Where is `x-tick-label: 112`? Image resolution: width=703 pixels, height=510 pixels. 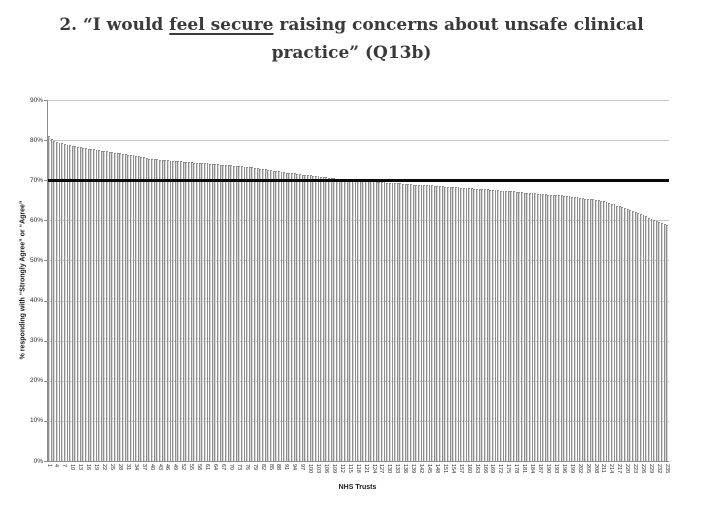
x-tick-label: 112 is located at coordinates (341, 468).